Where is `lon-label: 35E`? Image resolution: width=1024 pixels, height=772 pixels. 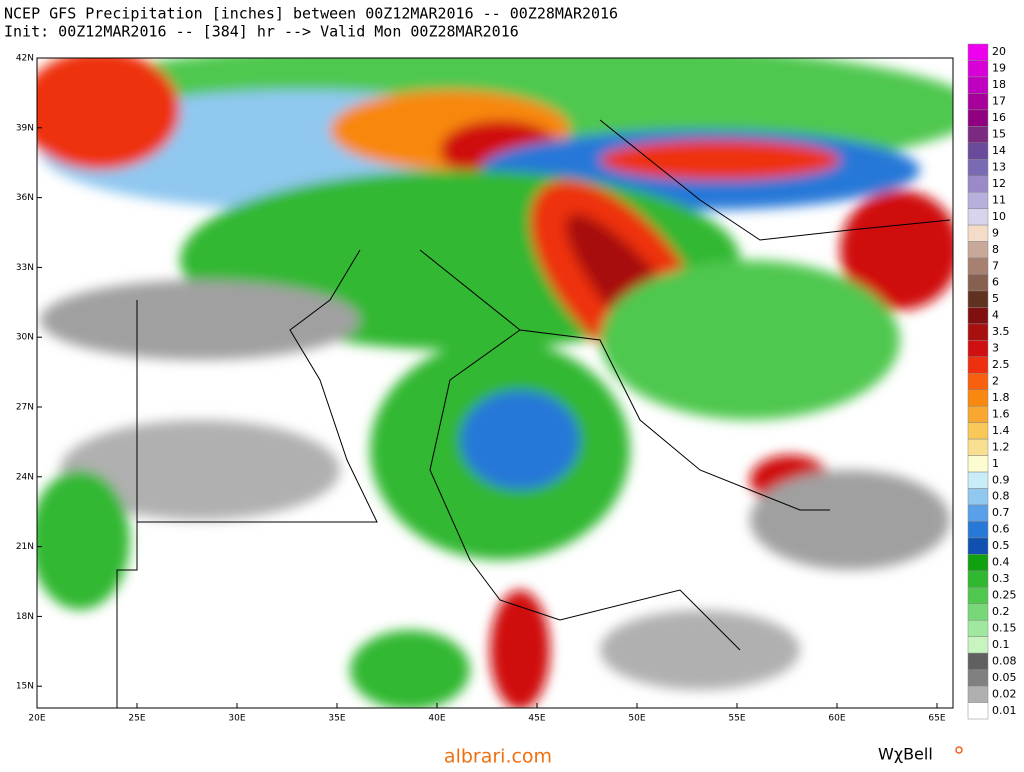 lon-label: 35E is located at coordinates (336, 719).